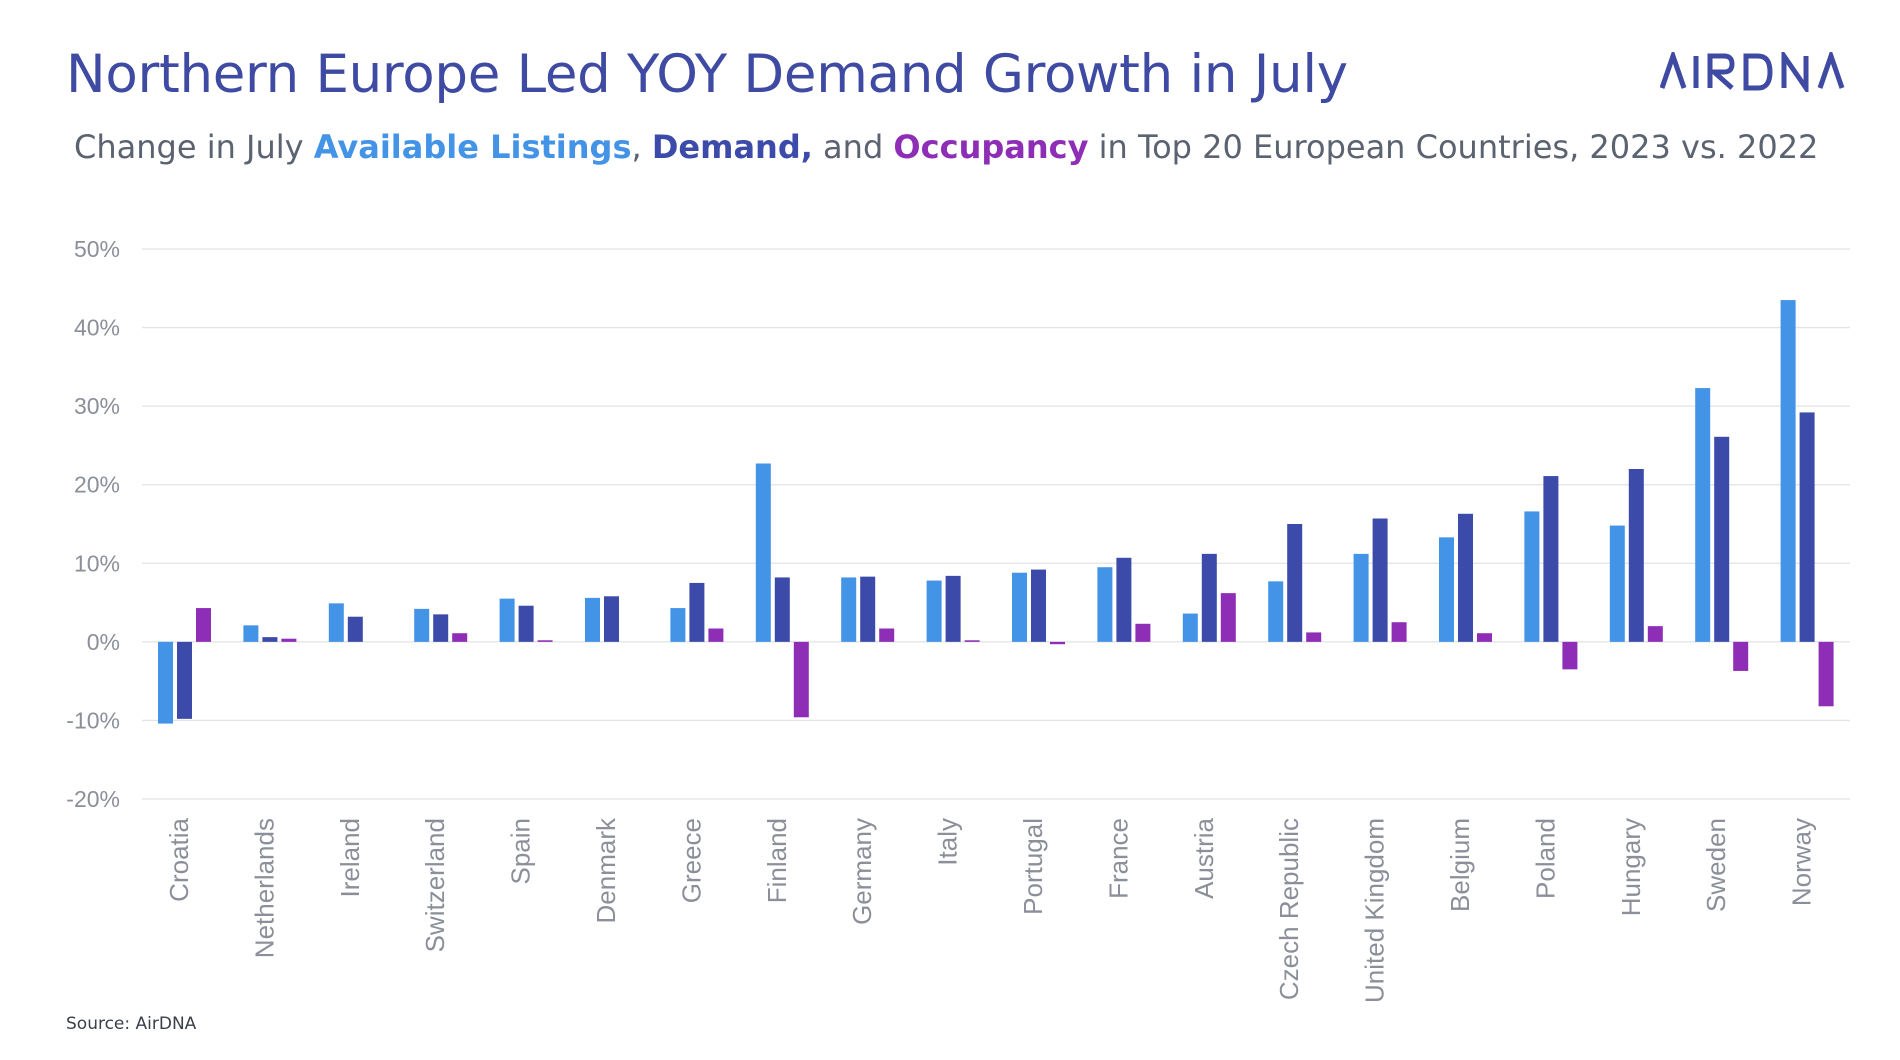 The image size is (1900, 1060). What do you see at coordinates (1118, 858) in the screenshot?
I see `x-tick-label: France` at bounding box center [1118, 858].